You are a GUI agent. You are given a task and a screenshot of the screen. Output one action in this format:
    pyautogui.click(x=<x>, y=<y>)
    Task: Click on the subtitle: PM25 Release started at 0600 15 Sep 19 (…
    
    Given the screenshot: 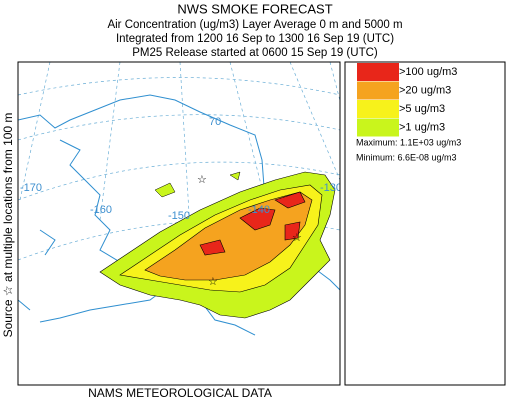 What is the action you would take?
    pyautogui.click(x=255, y=53)
    